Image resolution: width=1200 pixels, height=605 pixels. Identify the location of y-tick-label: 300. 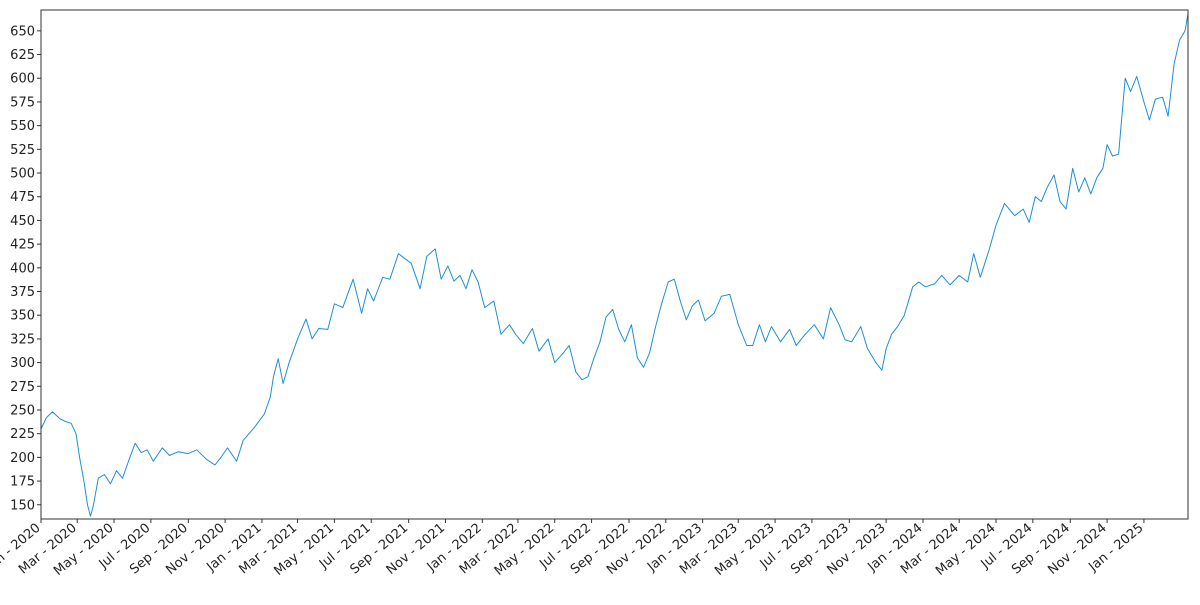
(22, 363).